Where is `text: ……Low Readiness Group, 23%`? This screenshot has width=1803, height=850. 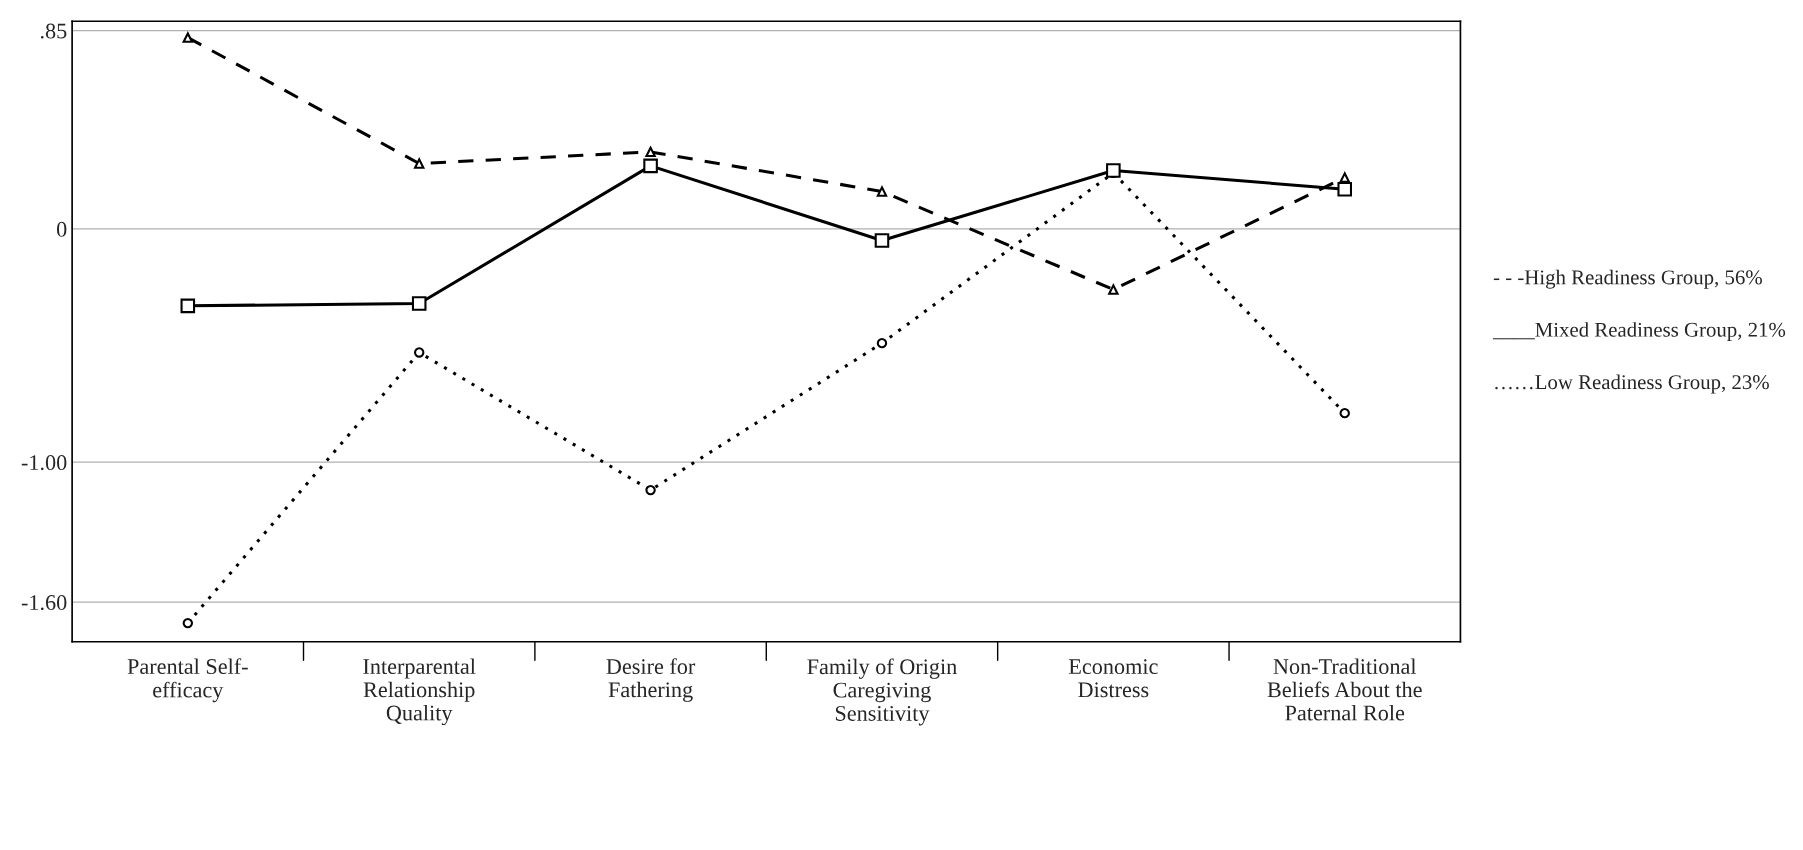
text: ……Low Readiness Group, 23% is located at coordinates (1632, 384).